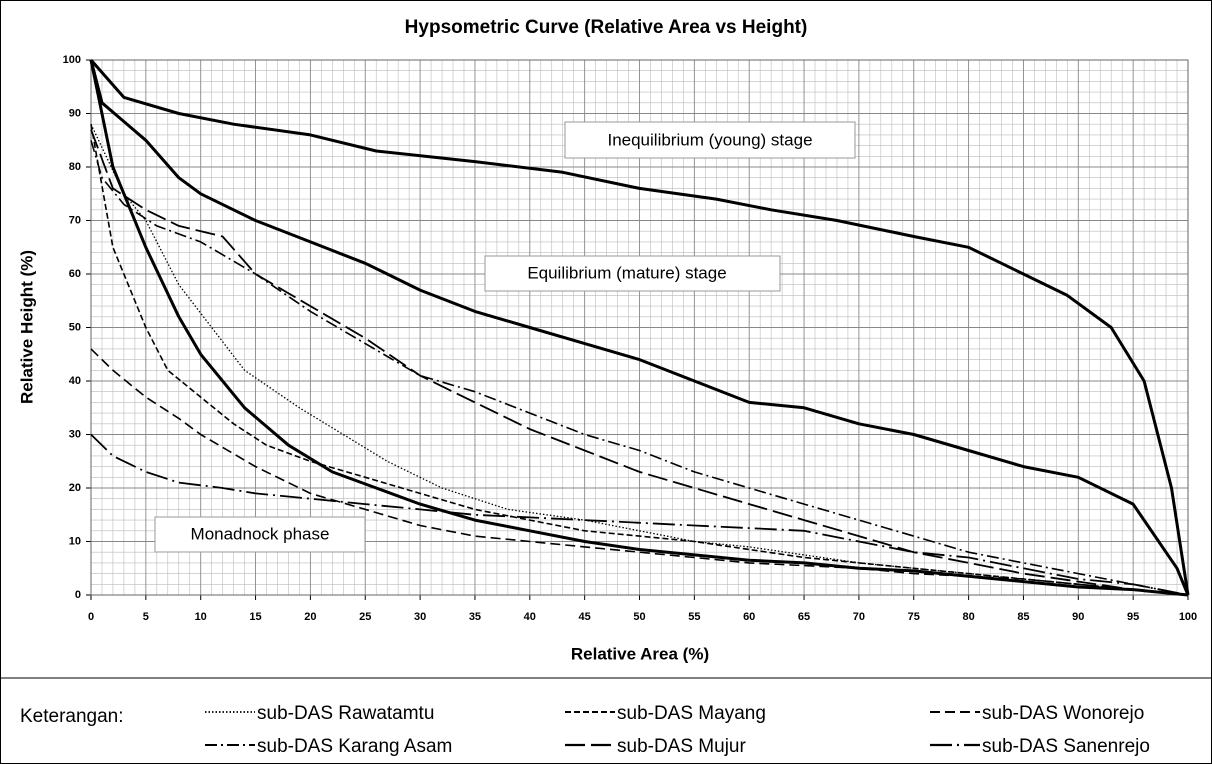  What do you see at coordinates (75, 167) in the screenshot?
I see `y-tick-label: 80` at bounding box center [75, 167].